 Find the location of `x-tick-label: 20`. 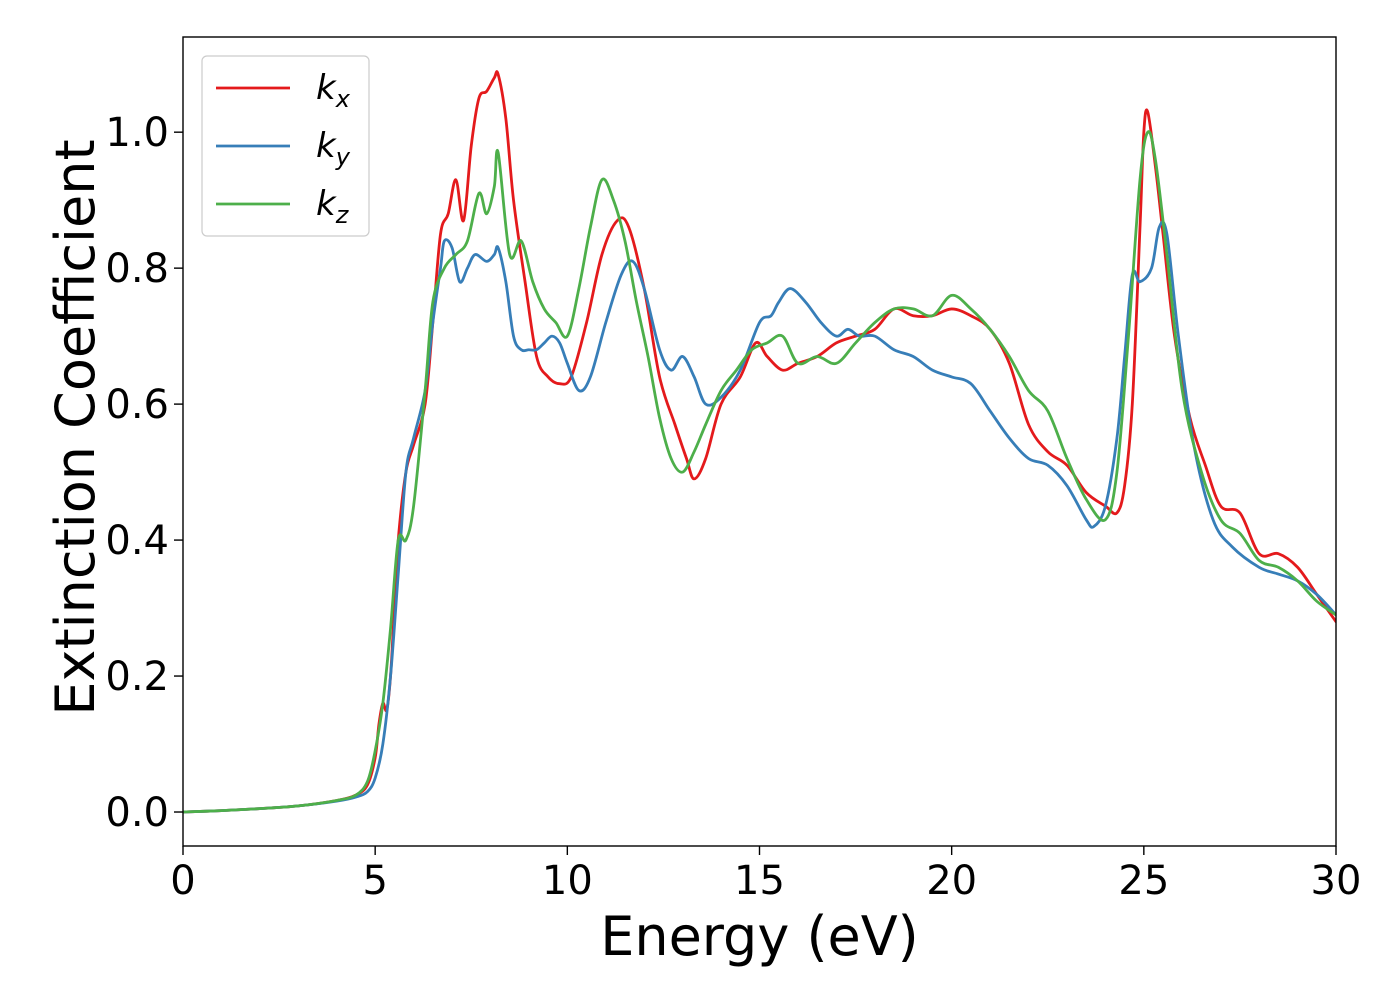

x-tick-label: 20 is located at coordinates (951, 881).